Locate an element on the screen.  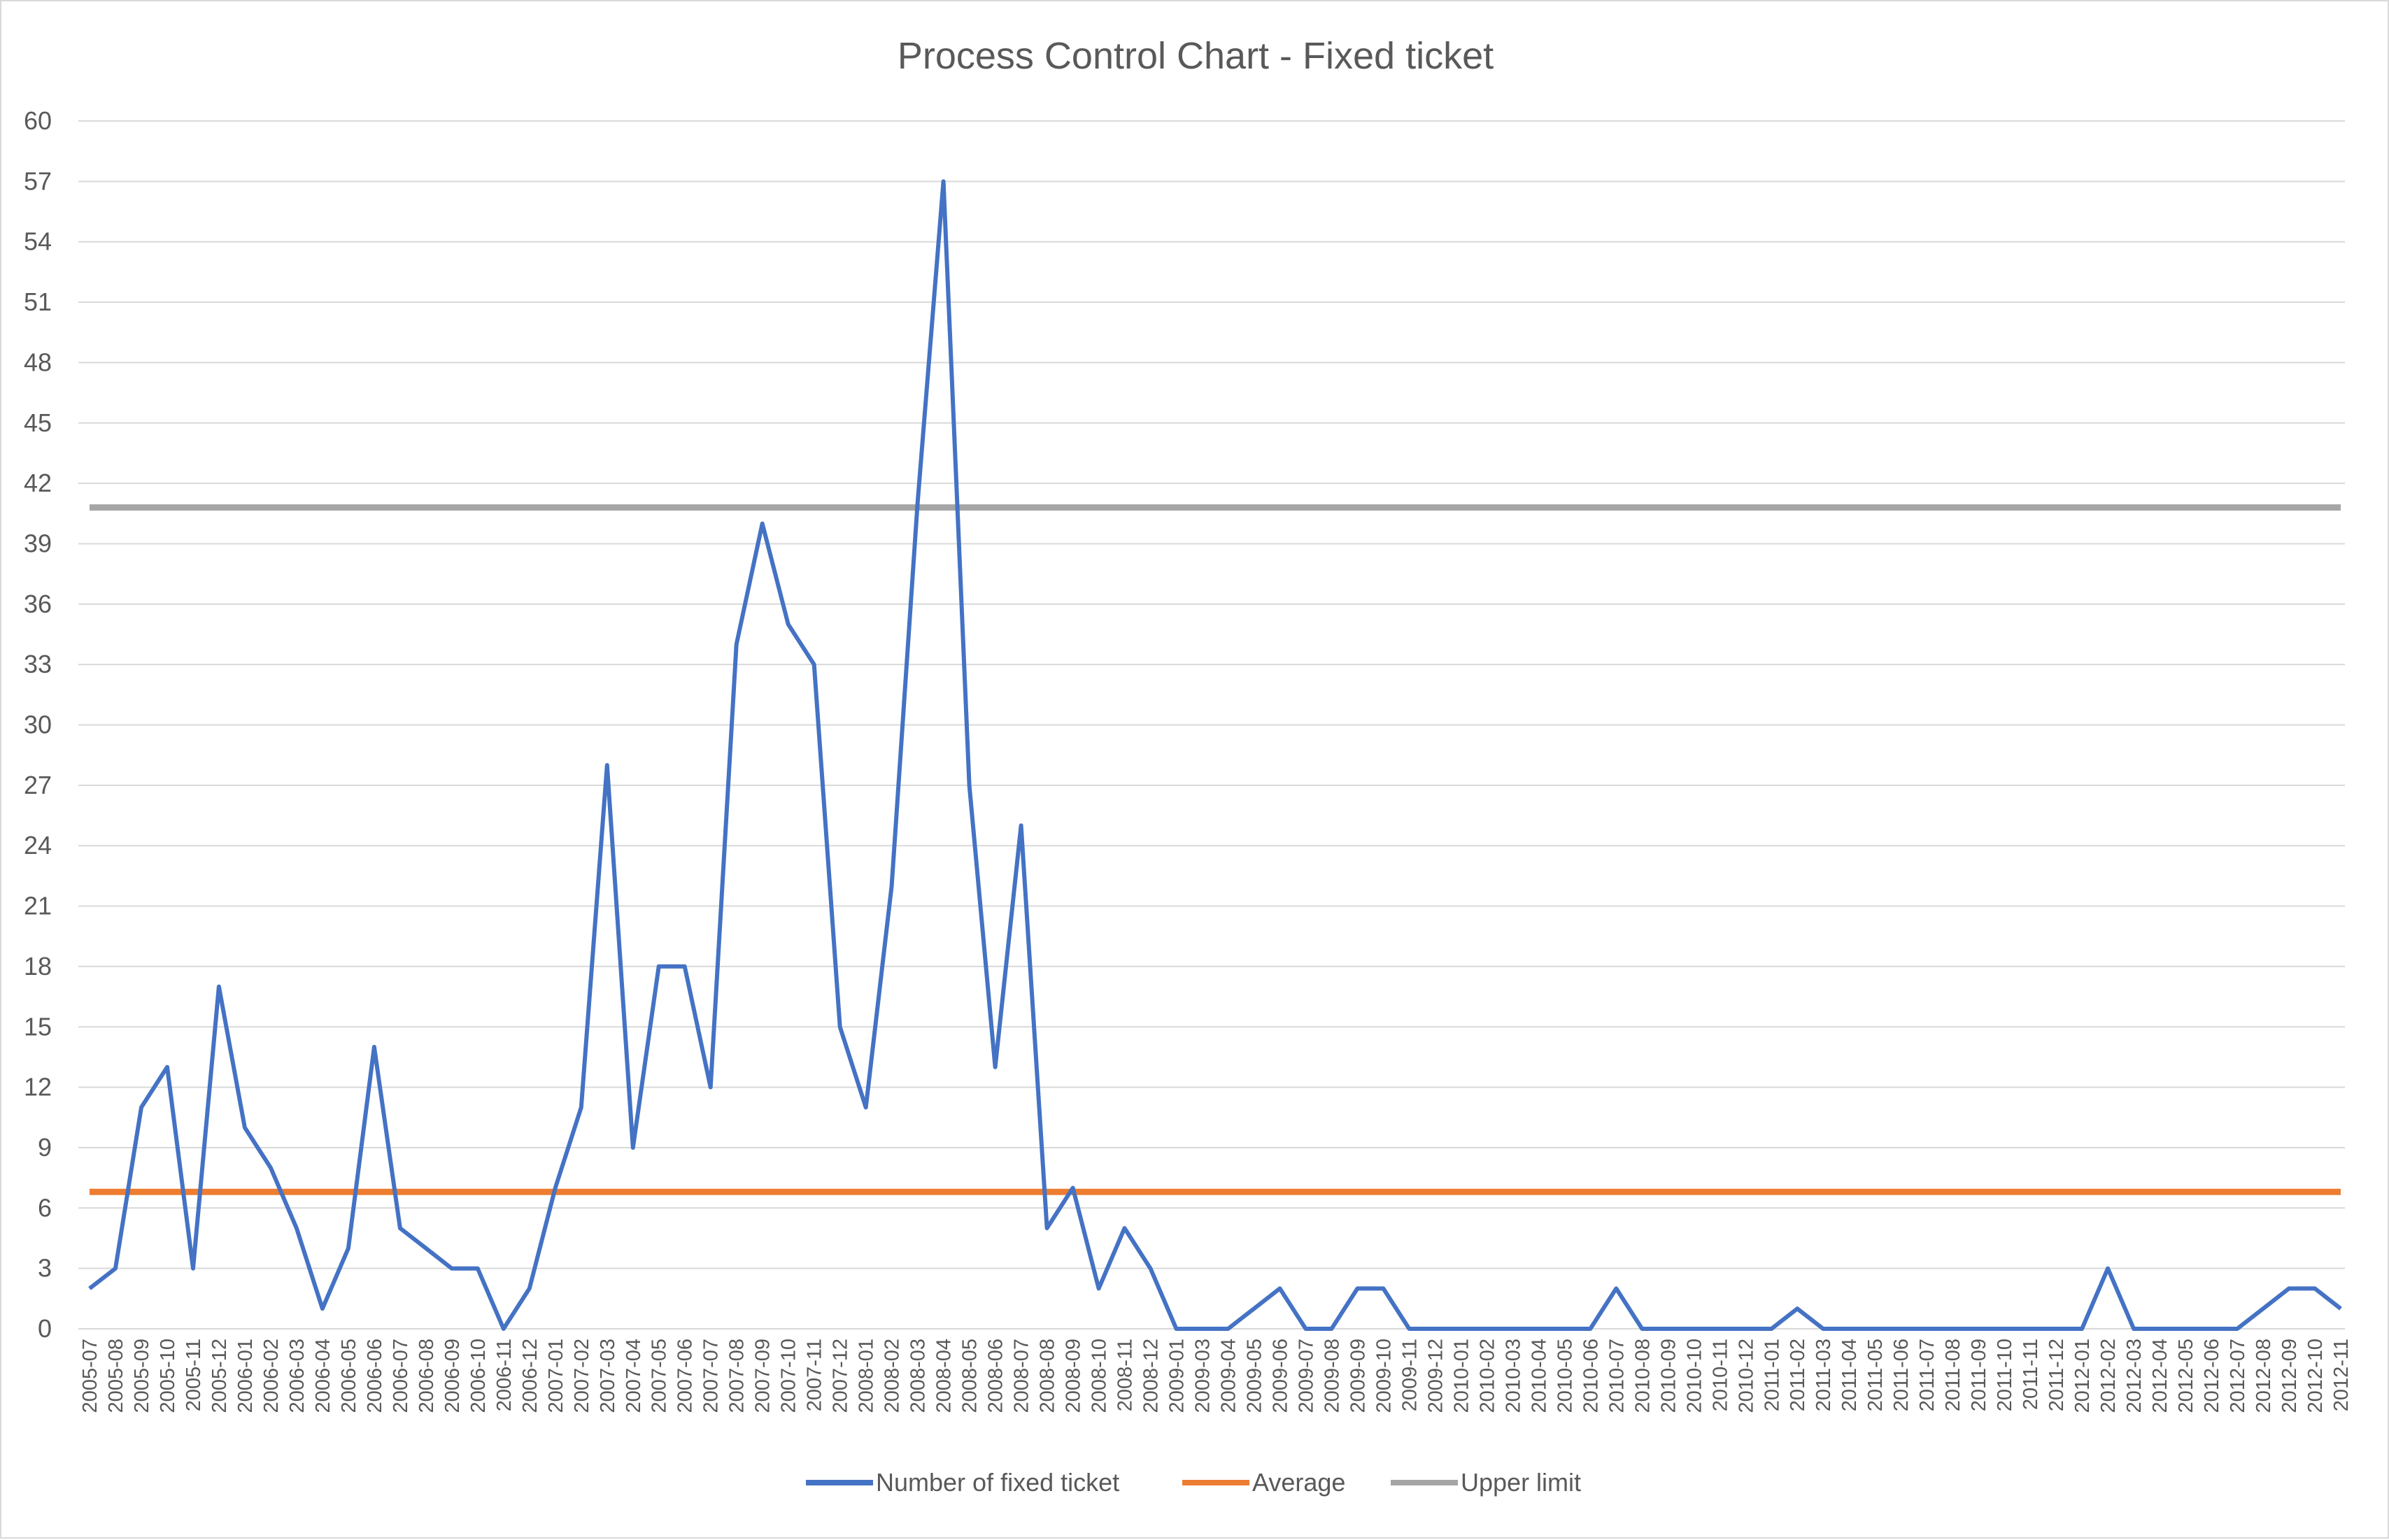
x-tick-label: 2011-08 is located at coordinates (1953, 1375).